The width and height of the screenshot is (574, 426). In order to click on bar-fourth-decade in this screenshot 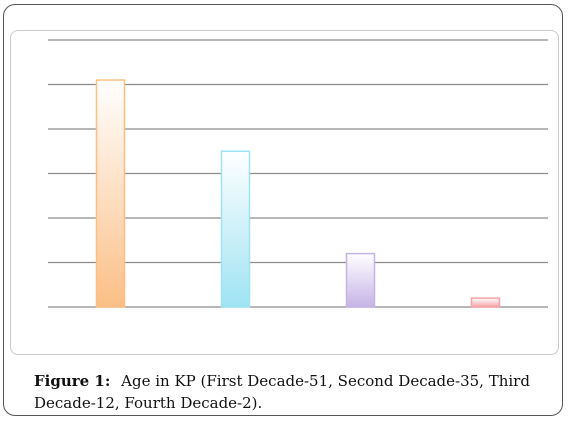, I will do `click(485, 302)`.